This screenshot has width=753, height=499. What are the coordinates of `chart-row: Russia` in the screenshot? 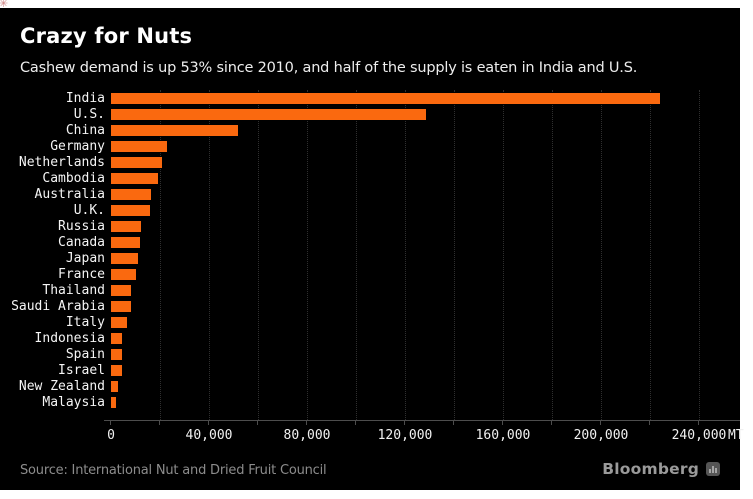 It's located at (370, 226).